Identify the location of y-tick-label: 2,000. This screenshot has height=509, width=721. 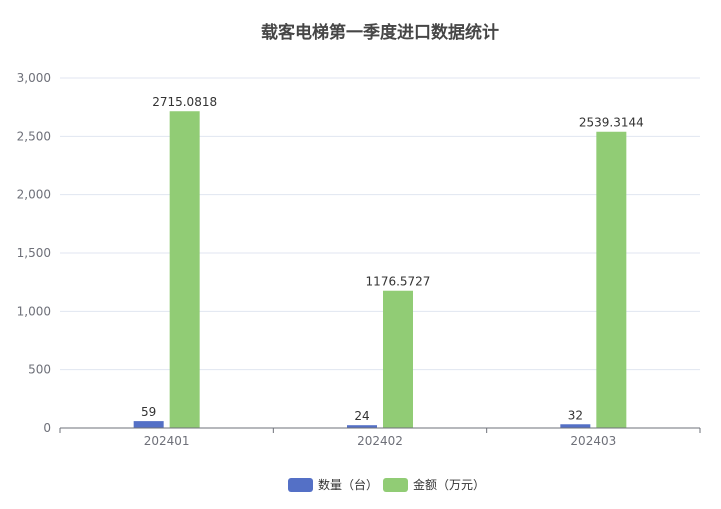
(34, 195).